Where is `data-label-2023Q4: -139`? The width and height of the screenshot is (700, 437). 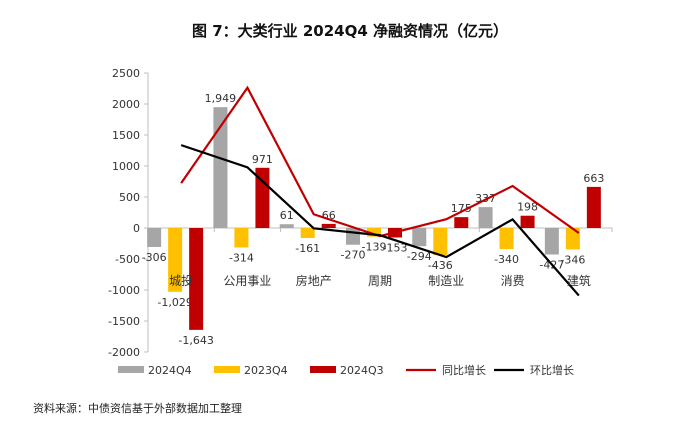
data-label-2023Q4: -139 is located at coordinates (374, 247).